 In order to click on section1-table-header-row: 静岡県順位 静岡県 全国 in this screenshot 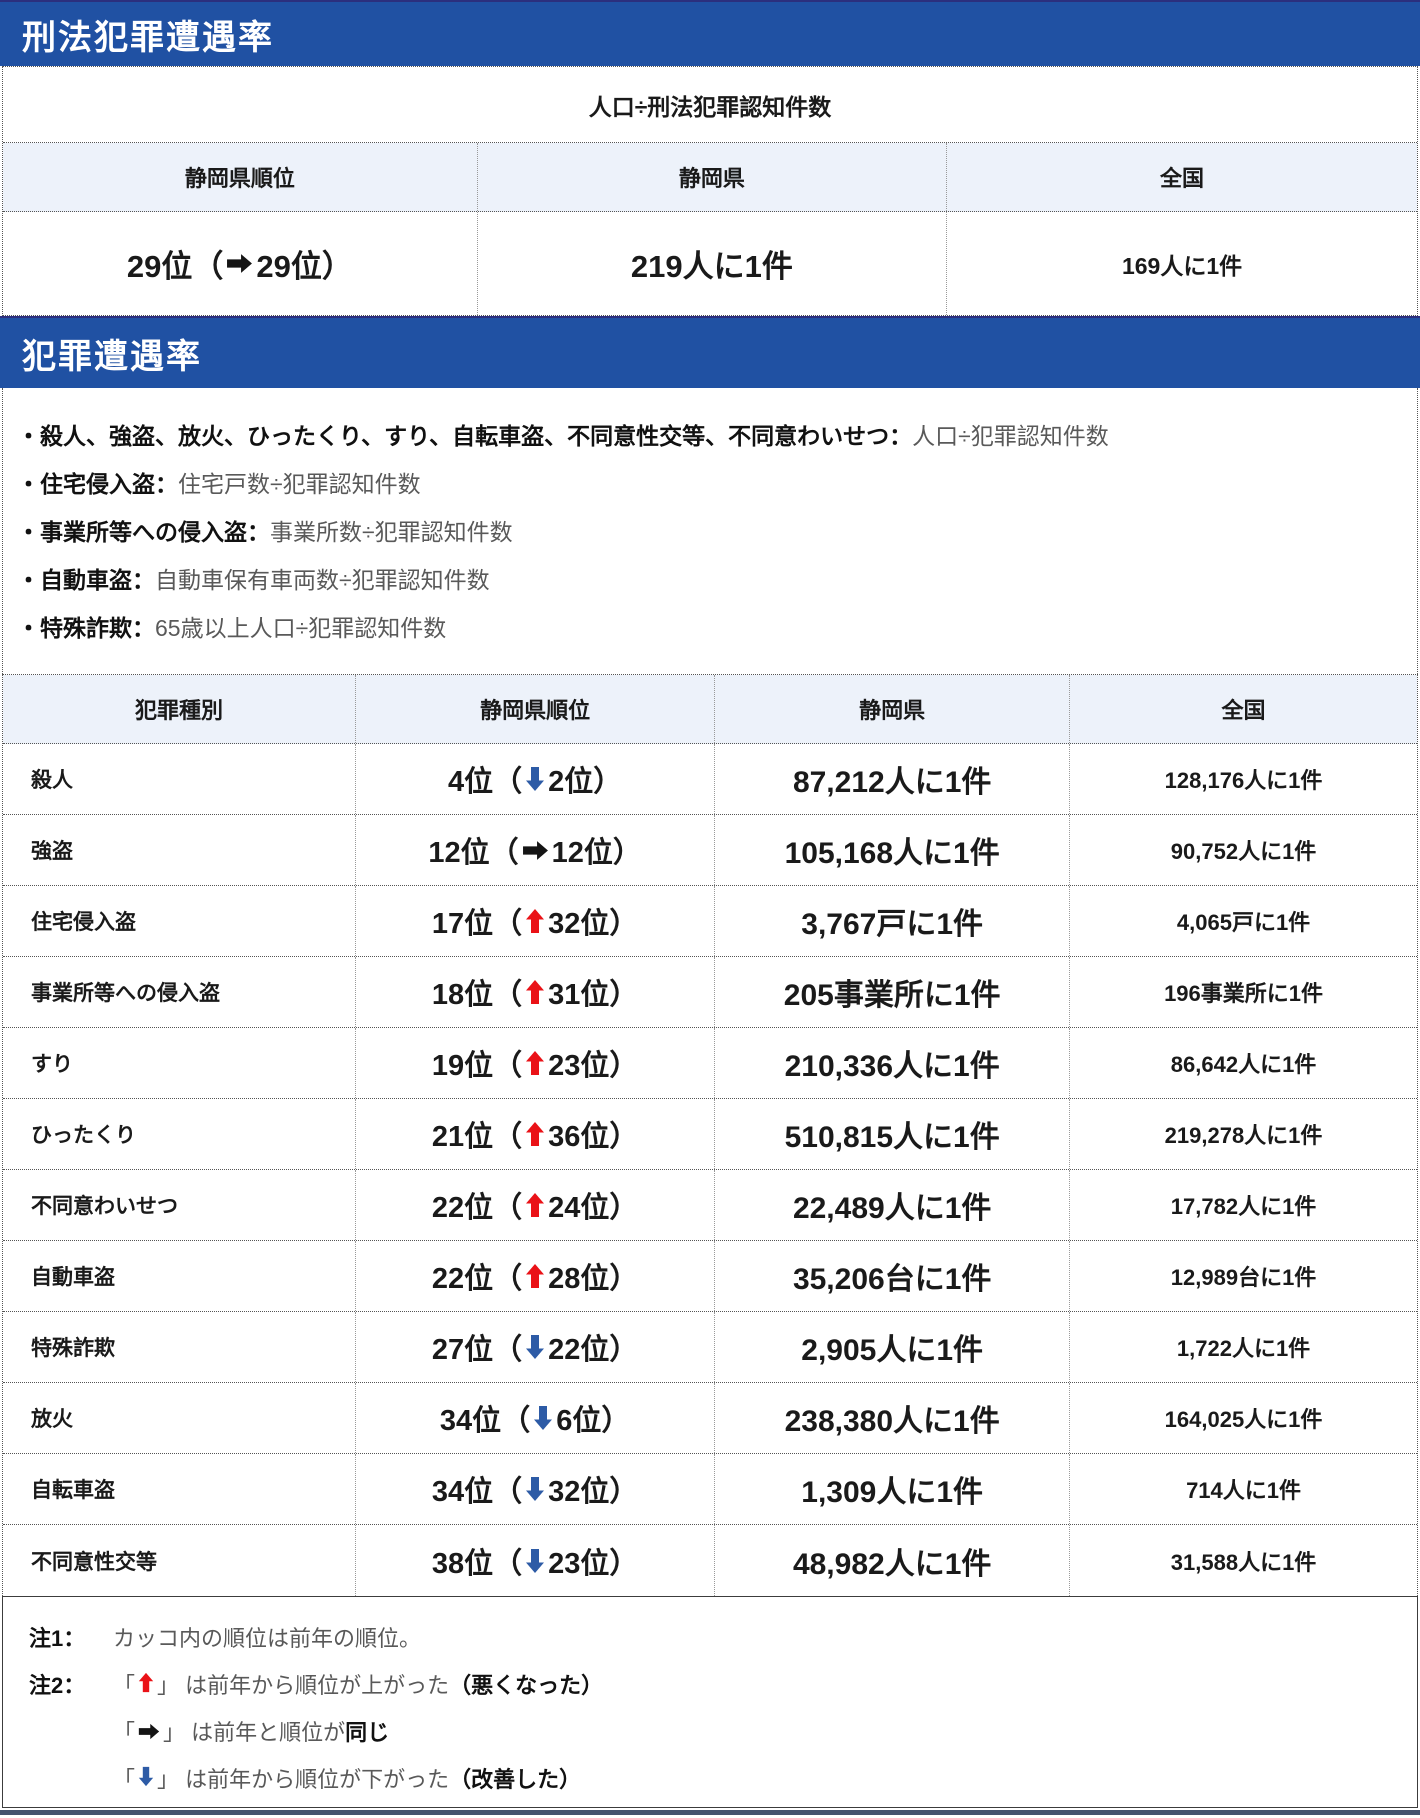, I will do `click(710, 177)`.